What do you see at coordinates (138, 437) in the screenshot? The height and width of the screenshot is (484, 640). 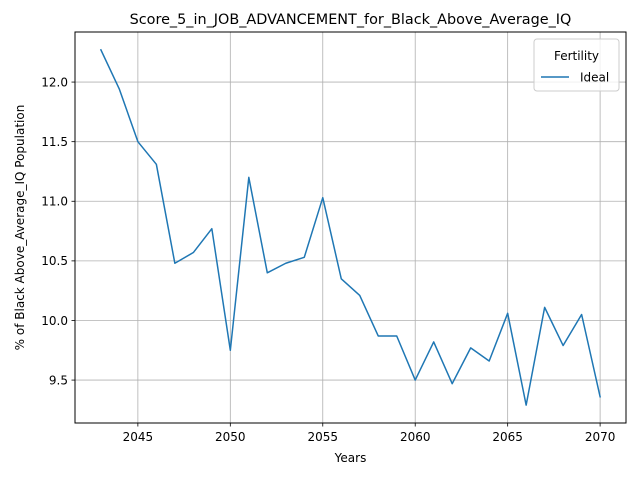 I see `x-tick-label: 2045` at bounding box center [138, 437].